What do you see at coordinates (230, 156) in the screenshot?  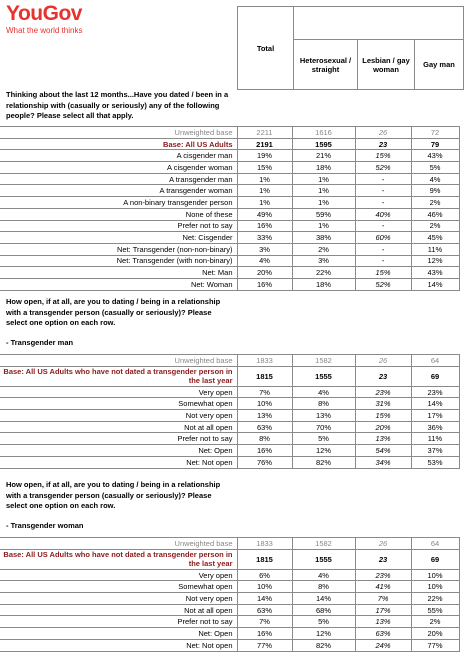 I see `table-row: A cisgender man 19% 21% 15% 43%` at bounding box center [230, 156].